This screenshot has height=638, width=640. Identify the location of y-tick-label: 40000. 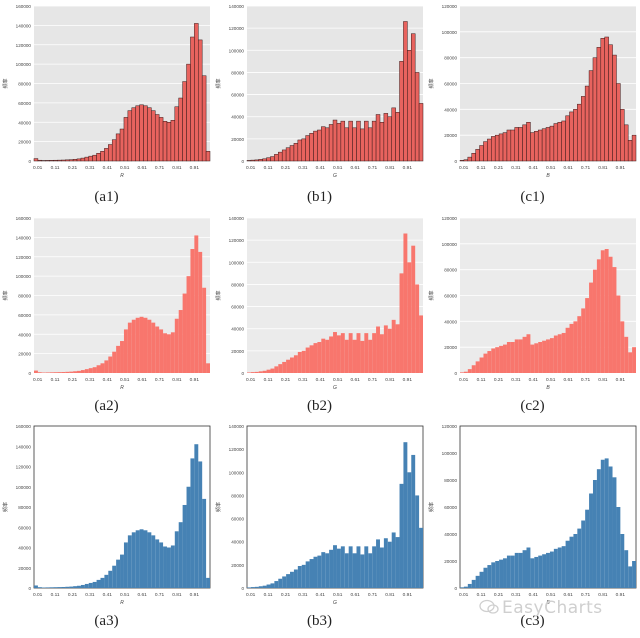
(237, 329).